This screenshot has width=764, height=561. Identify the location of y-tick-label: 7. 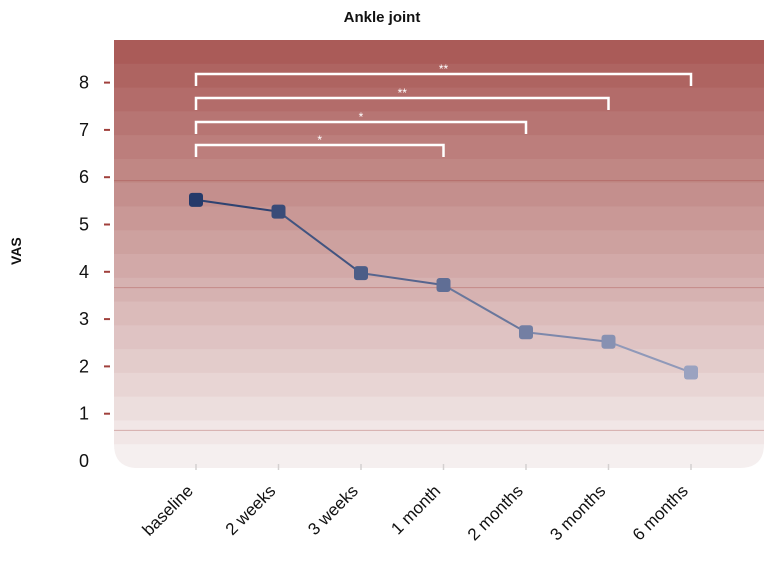
(84, 130).